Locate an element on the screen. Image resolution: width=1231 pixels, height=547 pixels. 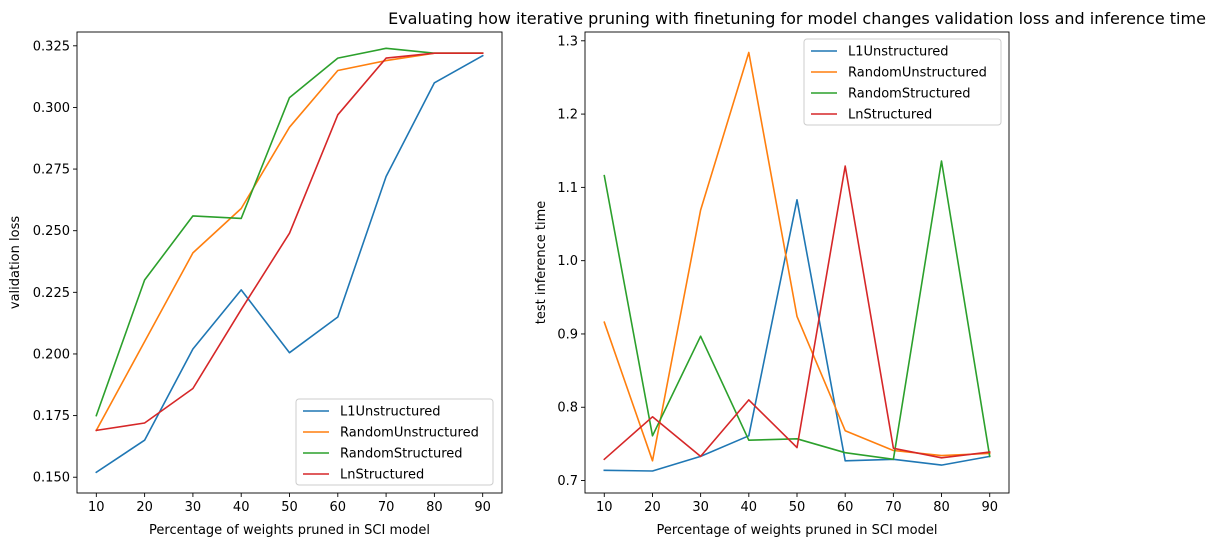
y-tick-label: 1.0 is located at coordinates (567, 261).